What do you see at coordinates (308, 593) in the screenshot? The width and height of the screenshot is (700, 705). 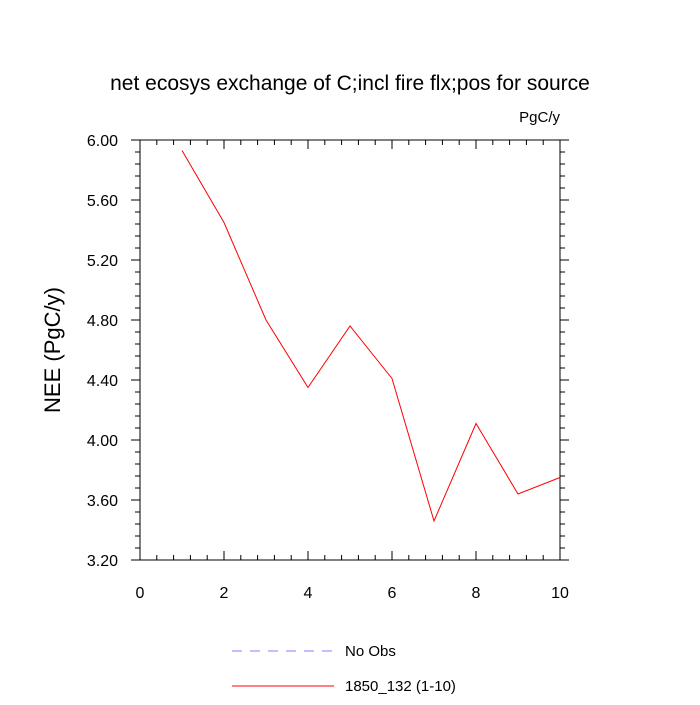 I see `x-tick-label: 4` at bounding box center [308, 593].